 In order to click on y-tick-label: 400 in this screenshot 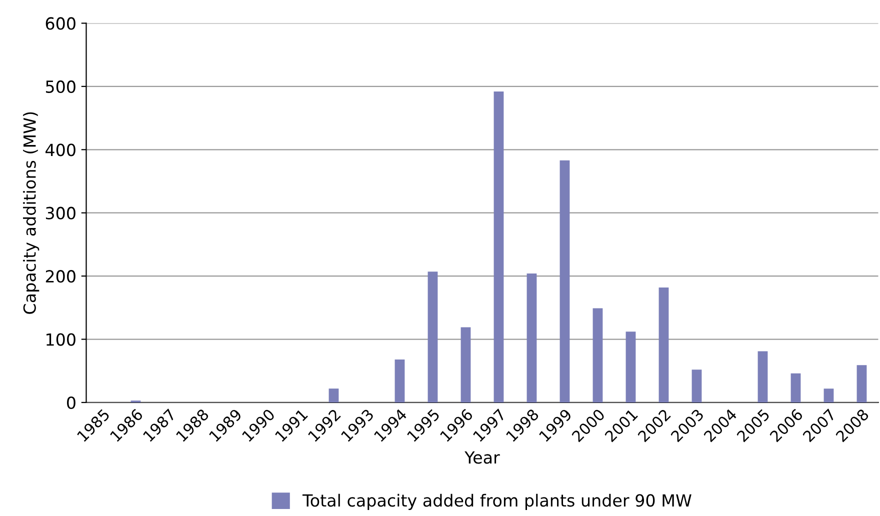, I will do `click(61, 150)`.